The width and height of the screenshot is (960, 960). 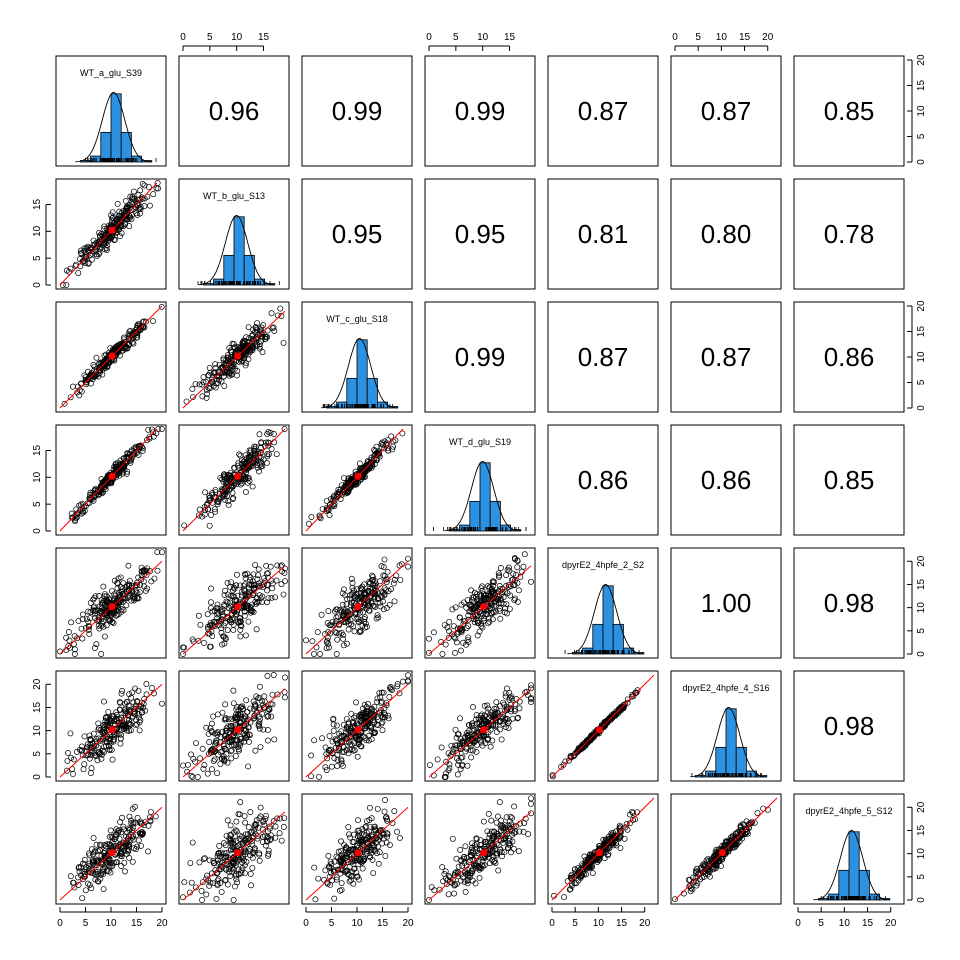 I want to click on variable-label: dpyrE2_4hpfe_4_S16, so click(x=725, y=688).